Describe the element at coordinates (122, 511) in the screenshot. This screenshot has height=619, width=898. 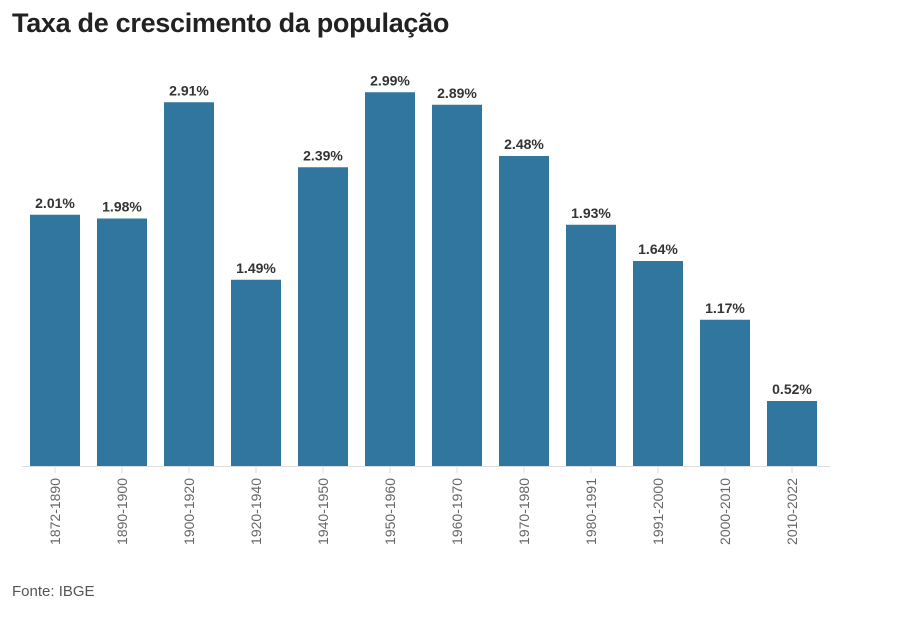
I see `x-tick-label: 1890-1900` at that location.